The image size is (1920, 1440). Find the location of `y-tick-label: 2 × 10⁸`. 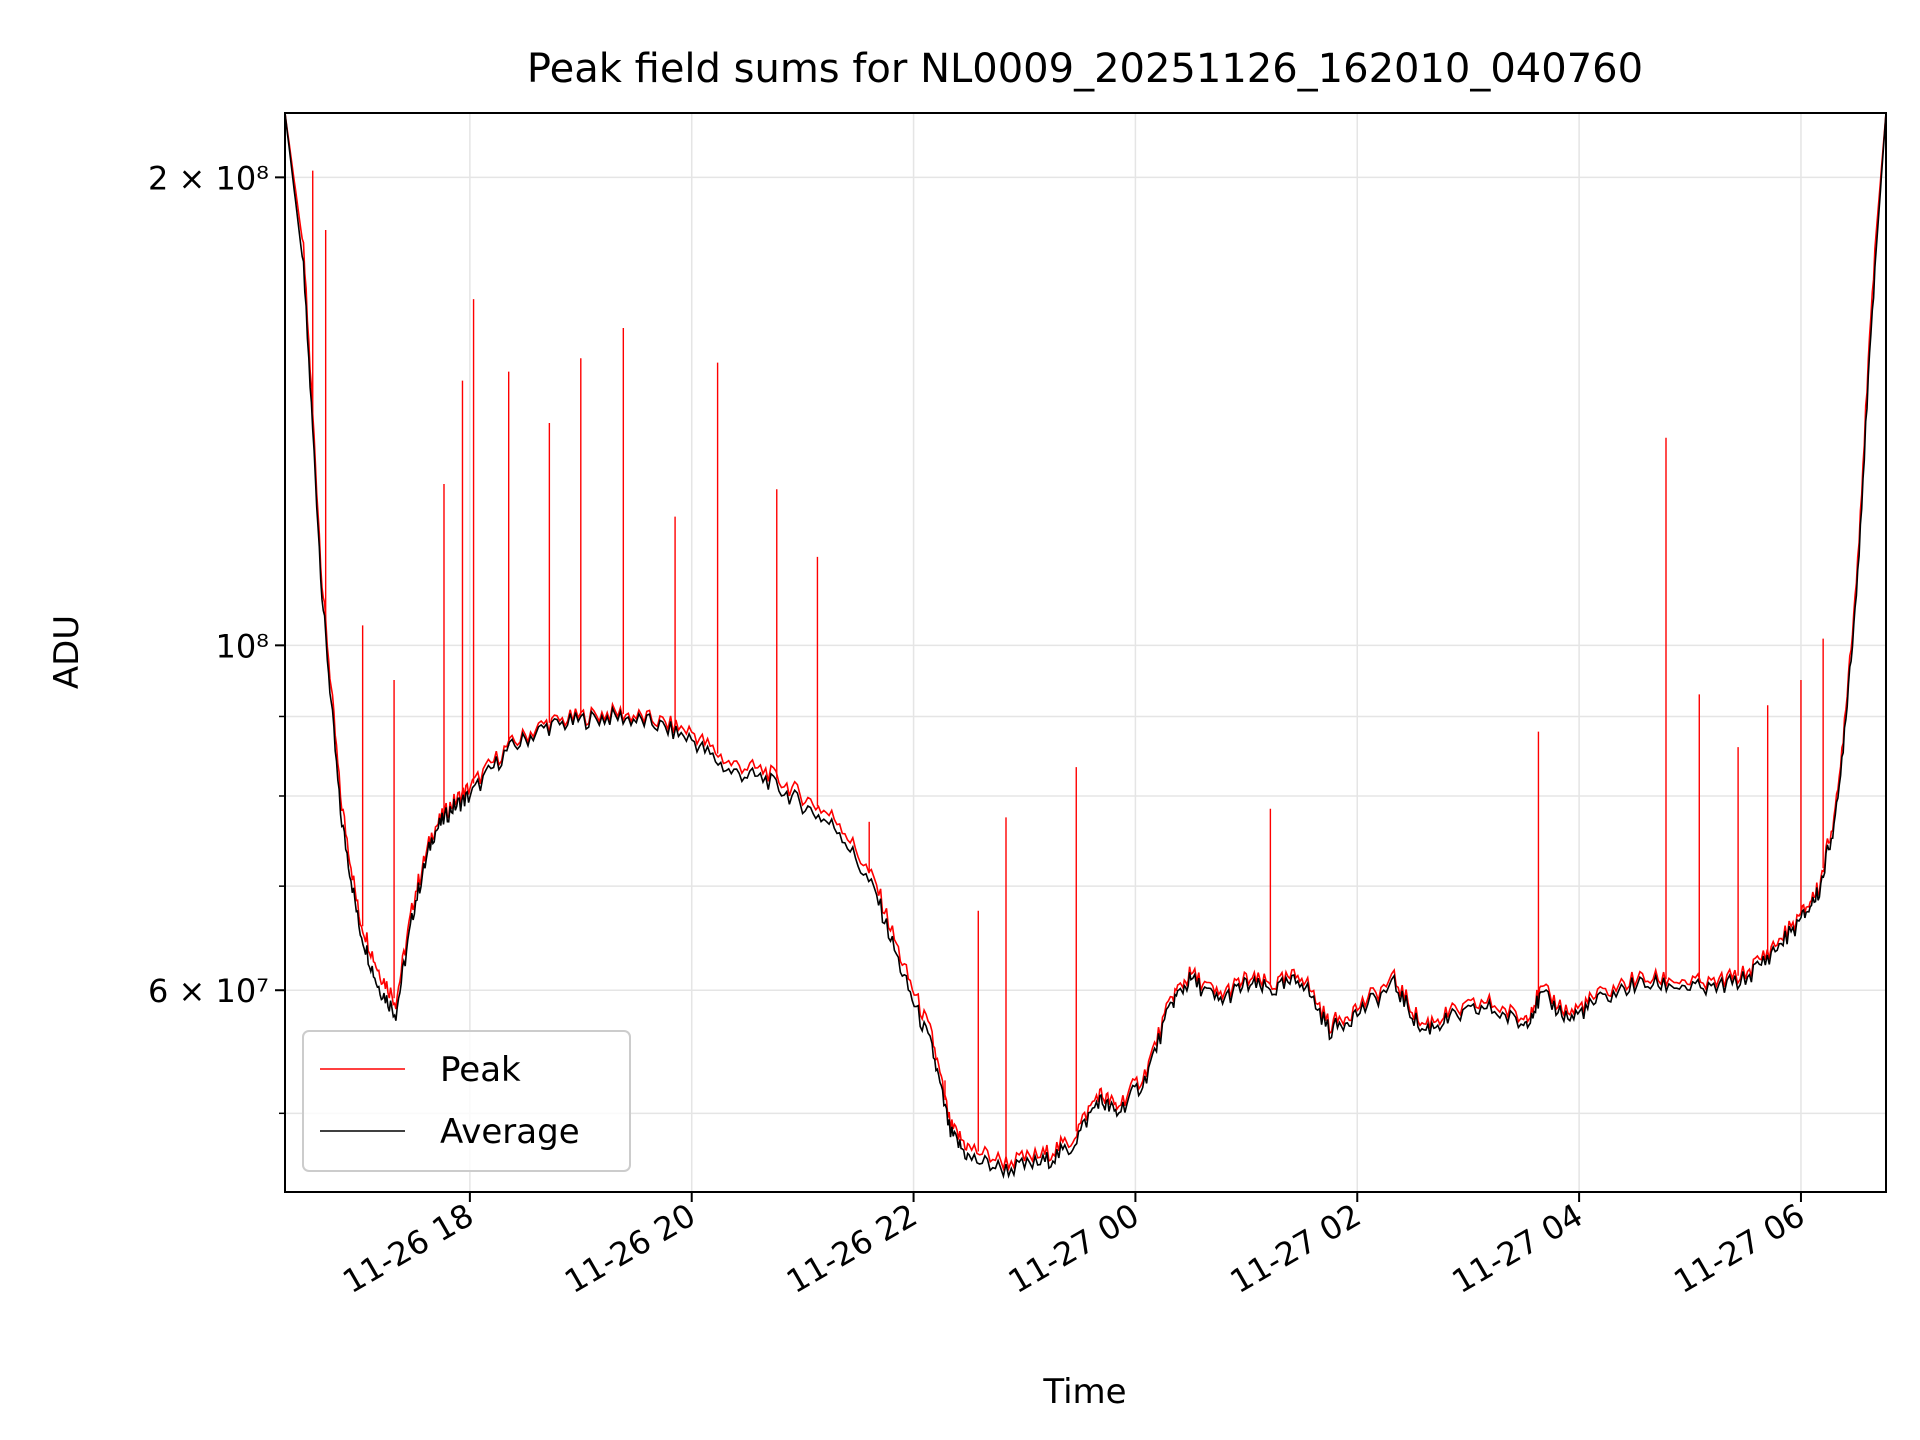

y-tick-label: 2 × 10⁸ is located at coordinates (208, 178).